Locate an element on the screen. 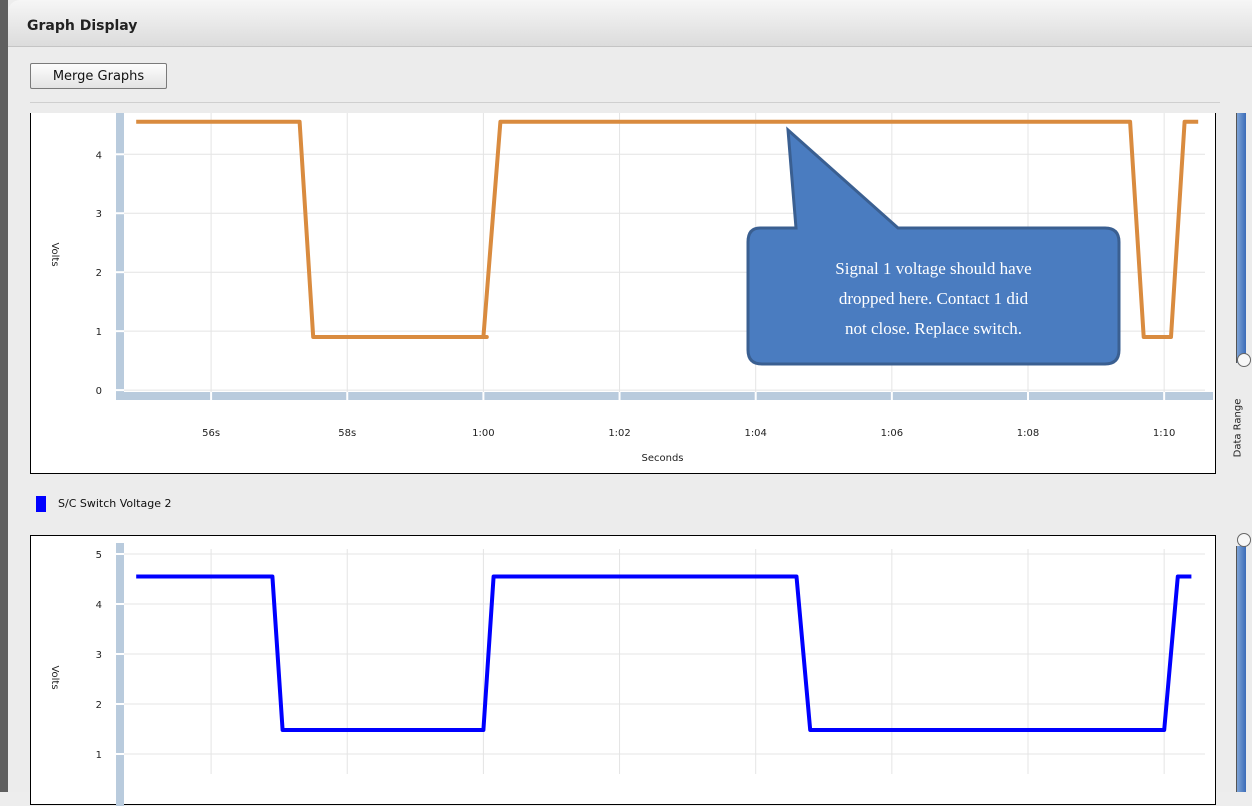 This screenshot has height=806, width=1252. panel-header: Graph Display is located at coordinates (630, 23).